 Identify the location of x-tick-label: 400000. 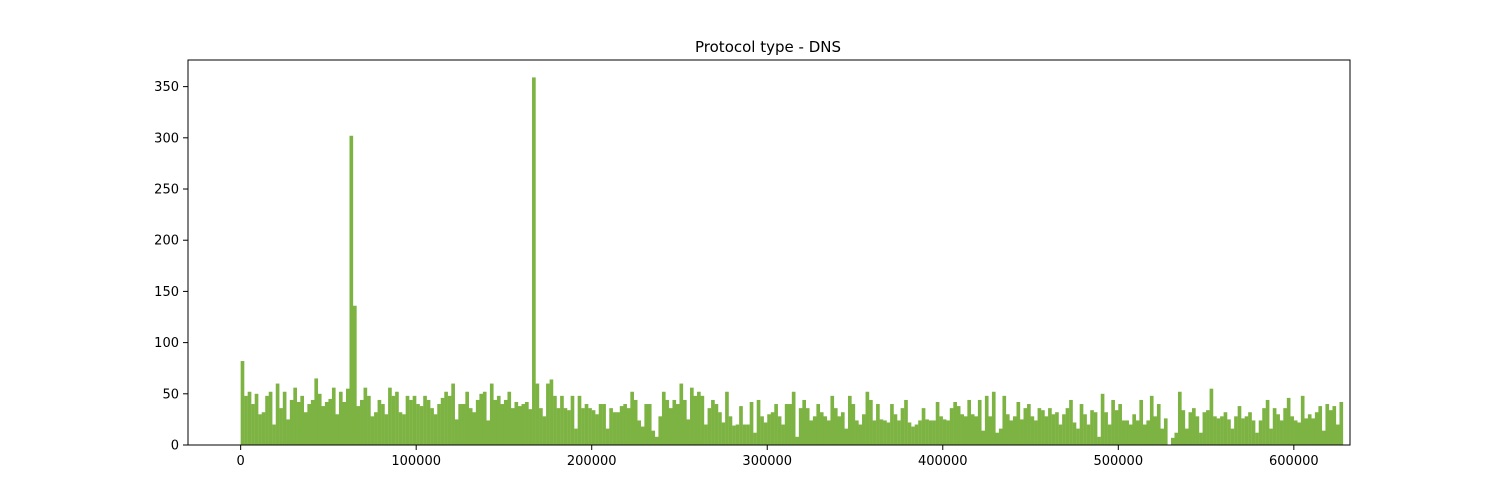
(943, 461).